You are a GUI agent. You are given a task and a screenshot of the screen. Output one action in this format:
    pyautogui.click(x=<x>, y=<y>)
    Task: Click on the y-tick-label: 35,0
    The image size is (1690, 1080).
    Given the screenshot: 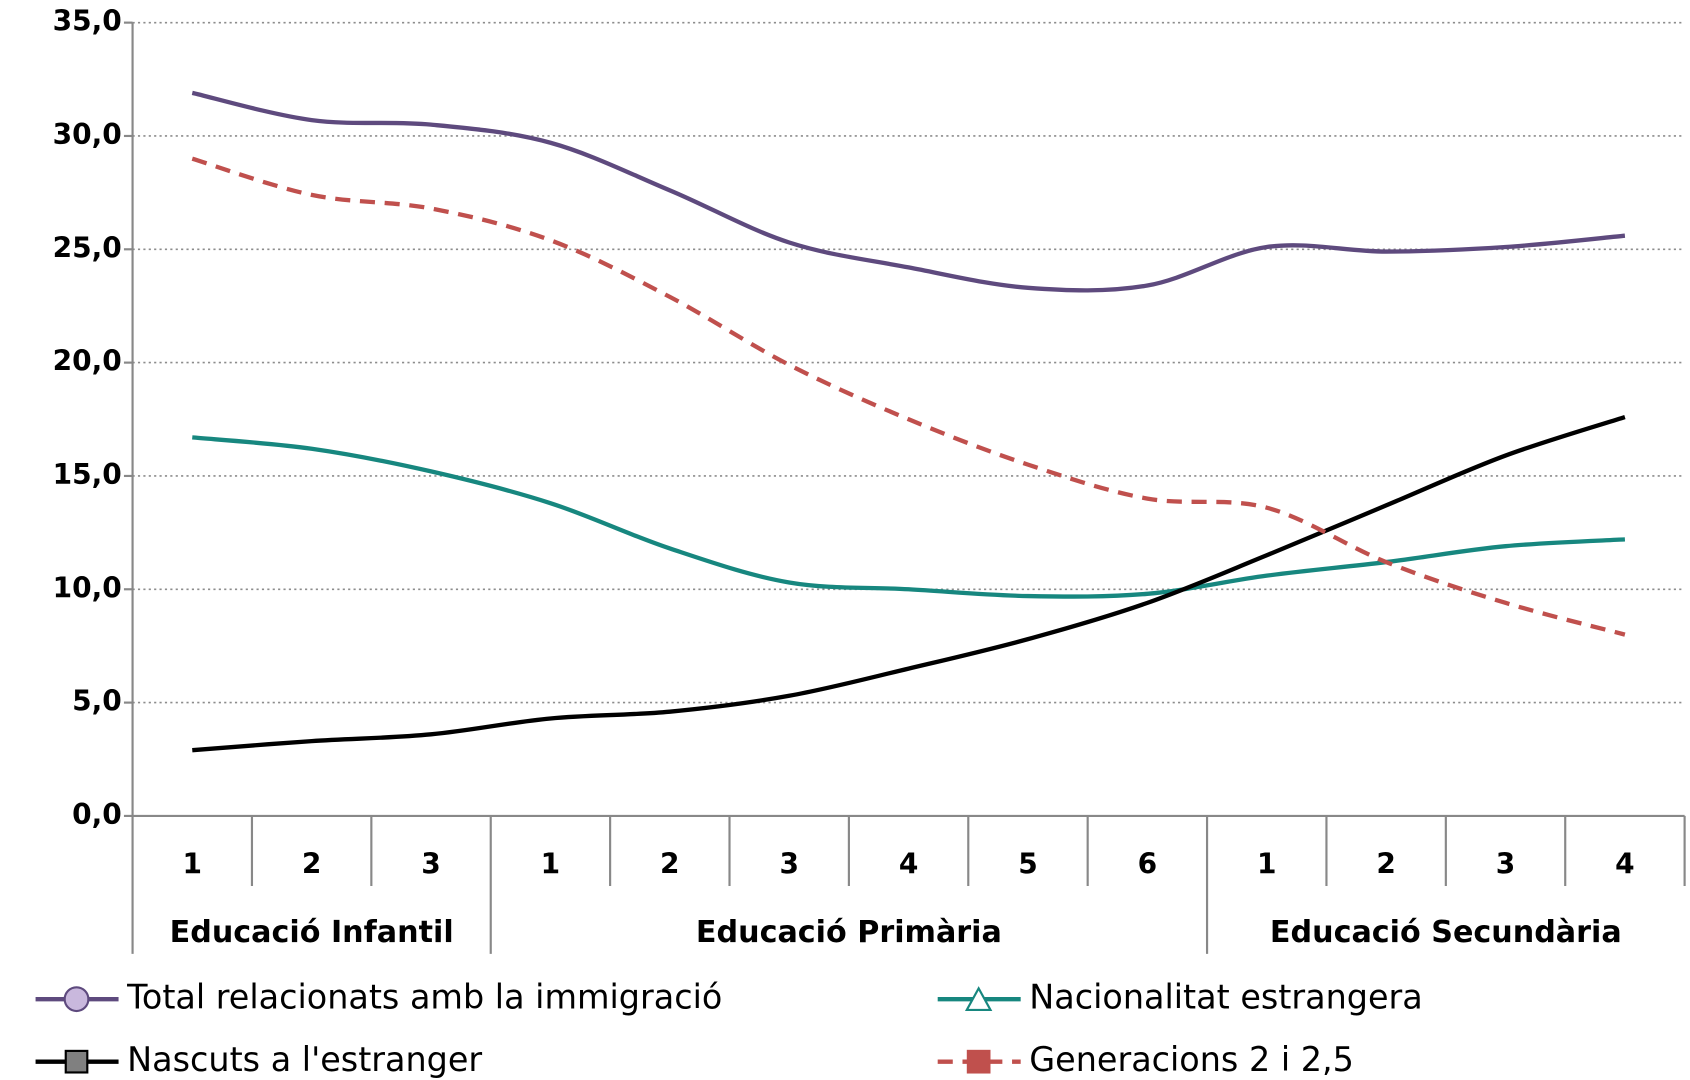 What is the action you would take?
    pyautogui.click(x=87, y=21)
    